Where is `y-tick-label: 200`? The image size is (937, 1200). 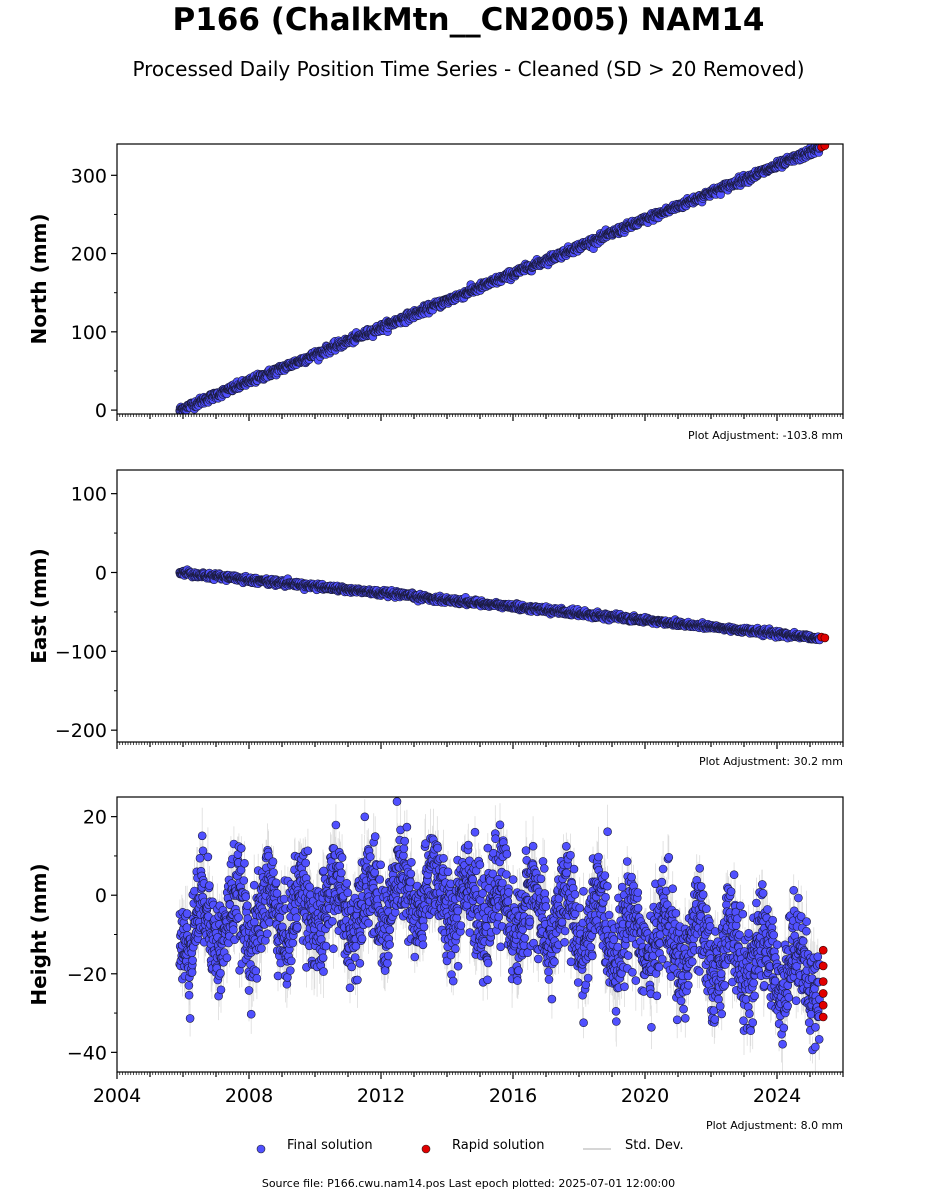 y-tick-label: 200 is located at coordinates (89, 255).